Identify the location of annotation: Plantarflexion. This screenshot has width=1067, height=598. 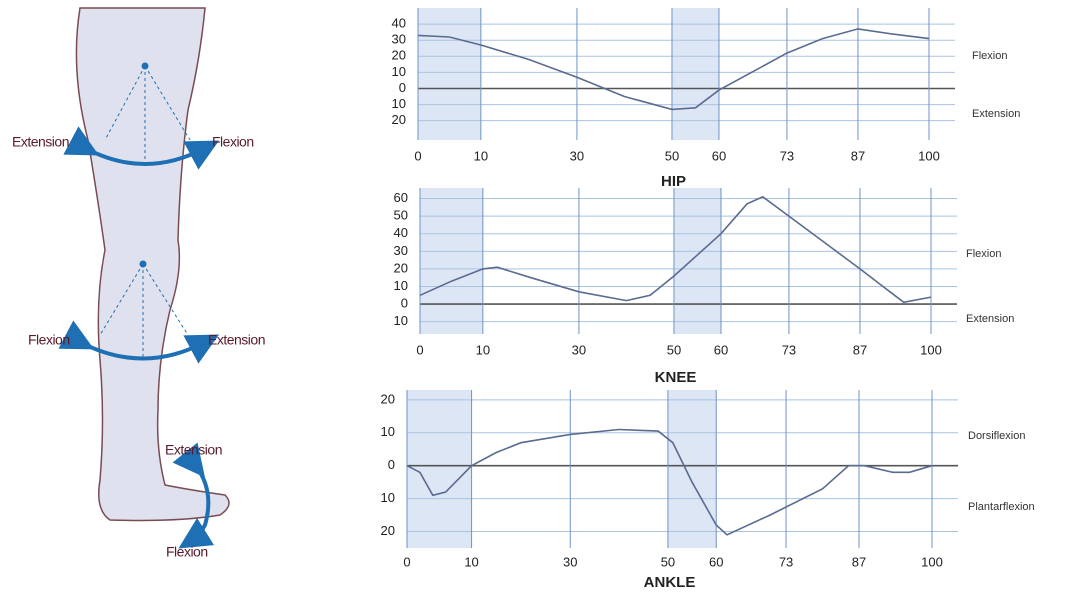
(1001, 507).